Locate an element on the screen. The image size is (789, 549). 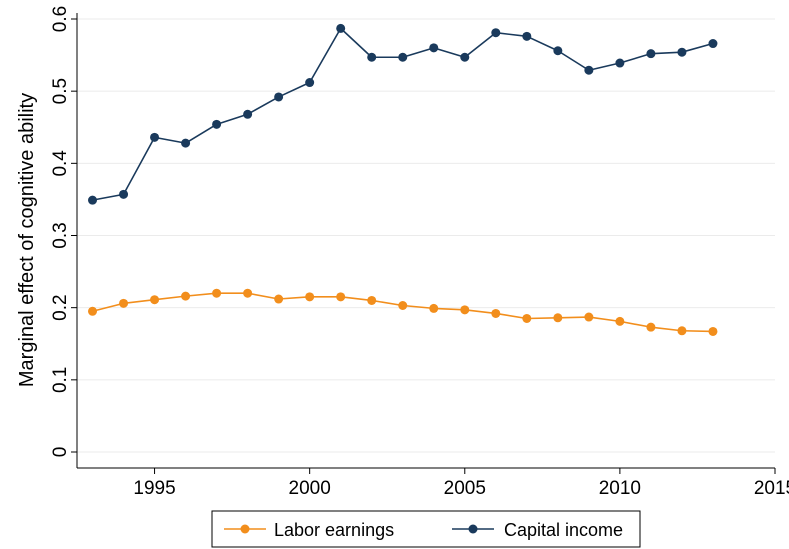
x-tick-label: 2010 is located at coordinates (620, 488).